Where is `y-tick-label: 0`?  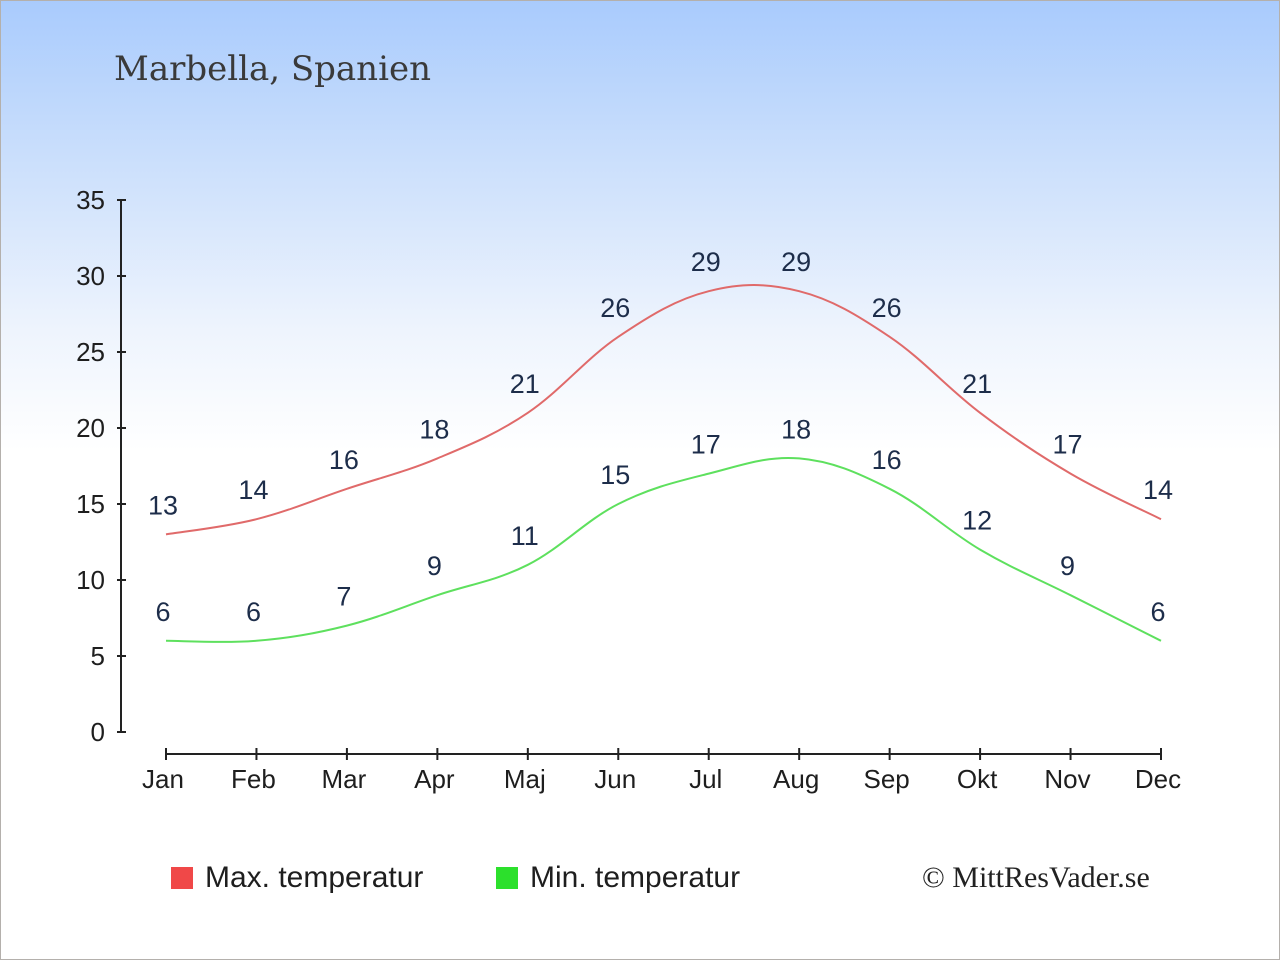 y-tick-label: 0 is located at coordinates (98, 732).